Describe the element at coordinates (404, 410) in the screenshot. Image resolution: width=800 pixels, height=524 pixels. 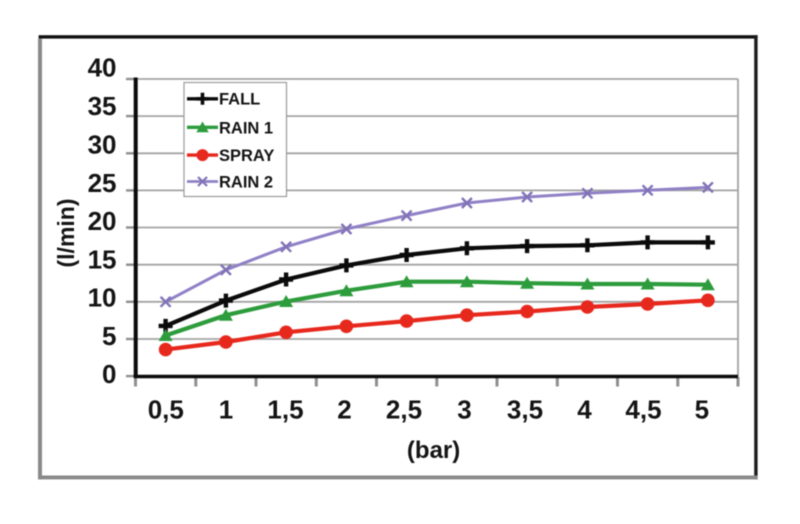
I see `svg-text: 2,5` at that location.